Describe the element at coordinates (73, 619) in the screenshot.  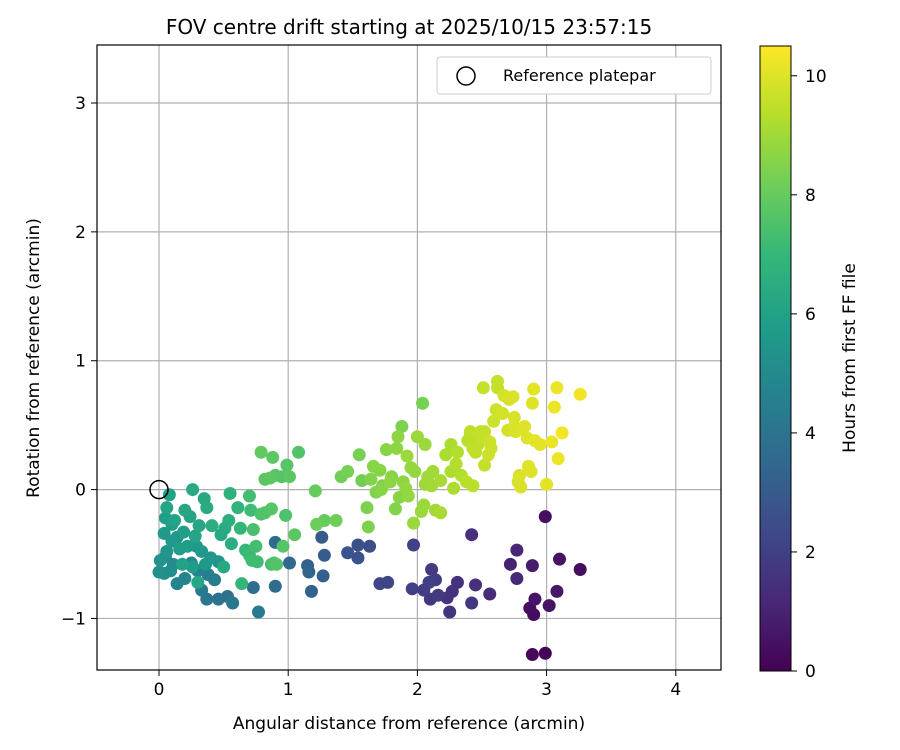
I see `y-tick-label: −1` at that location.